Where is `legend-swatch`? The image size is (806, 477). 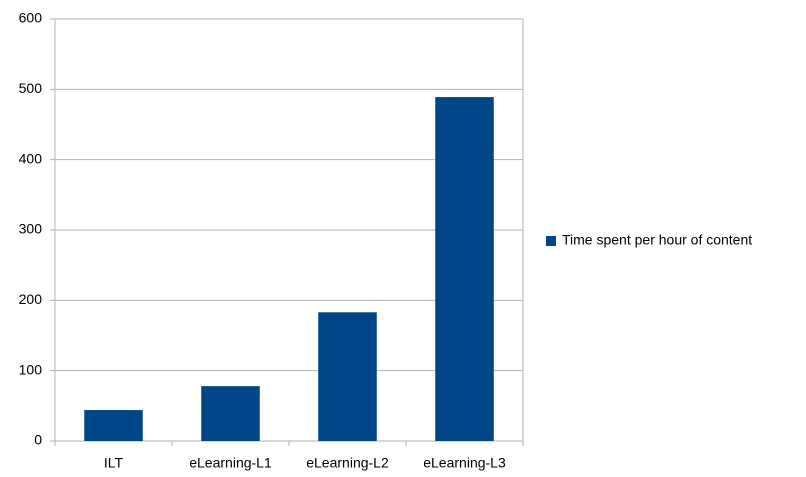 legend-swatch is located at coordinates (551, 241).